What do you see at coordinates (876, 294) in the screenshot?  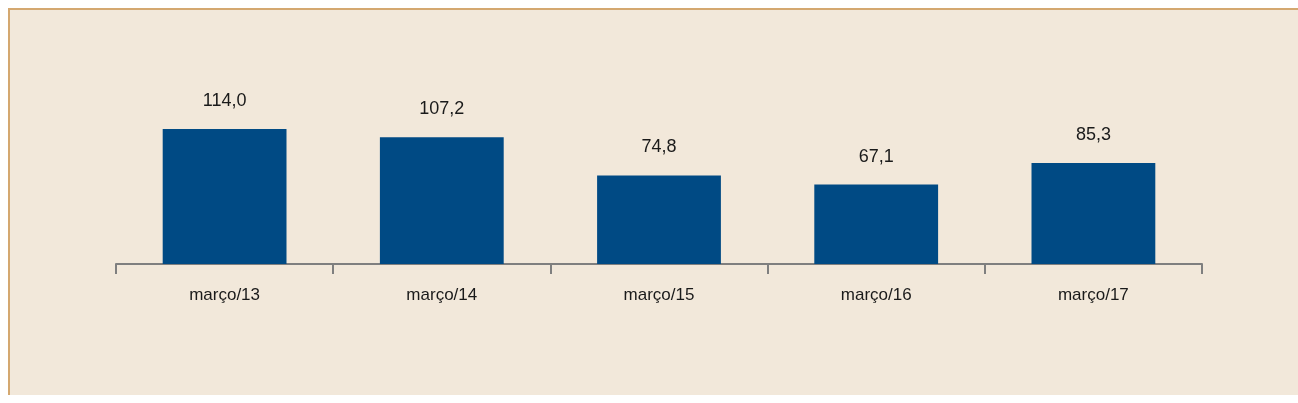 I see `x-tick-label: março/16` at bounding box center [876, 294].